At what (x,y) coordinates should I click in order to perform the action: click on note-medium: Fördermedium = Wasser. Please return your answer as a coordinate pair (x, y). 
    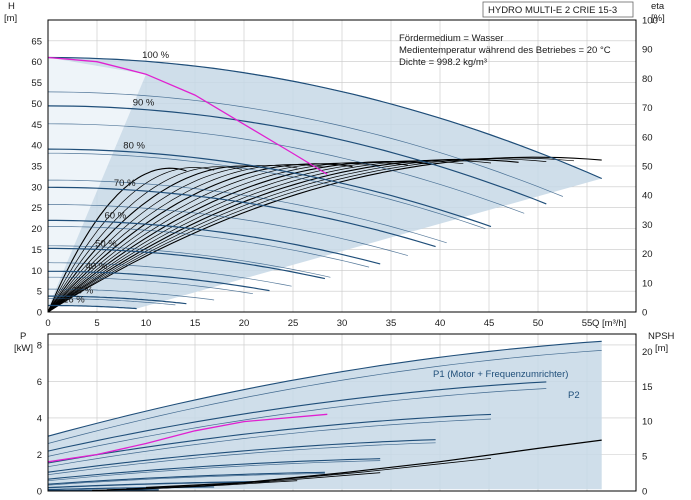
    Looking at the image, I should click on (451, 38).